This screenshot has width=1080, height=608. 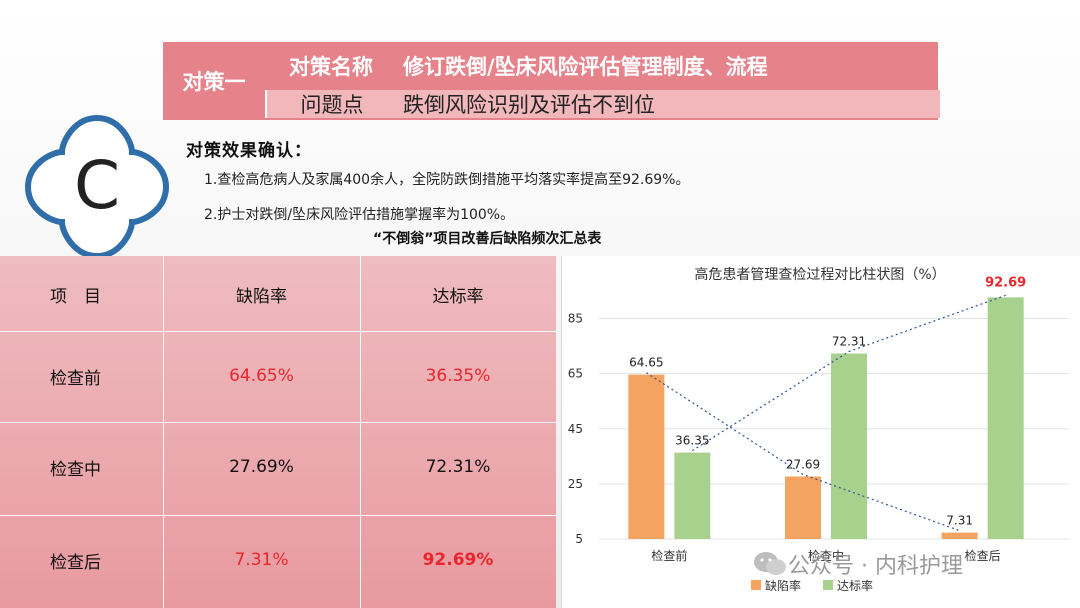 I want to click on data-label: 36.35, so click(x=692, y=441).